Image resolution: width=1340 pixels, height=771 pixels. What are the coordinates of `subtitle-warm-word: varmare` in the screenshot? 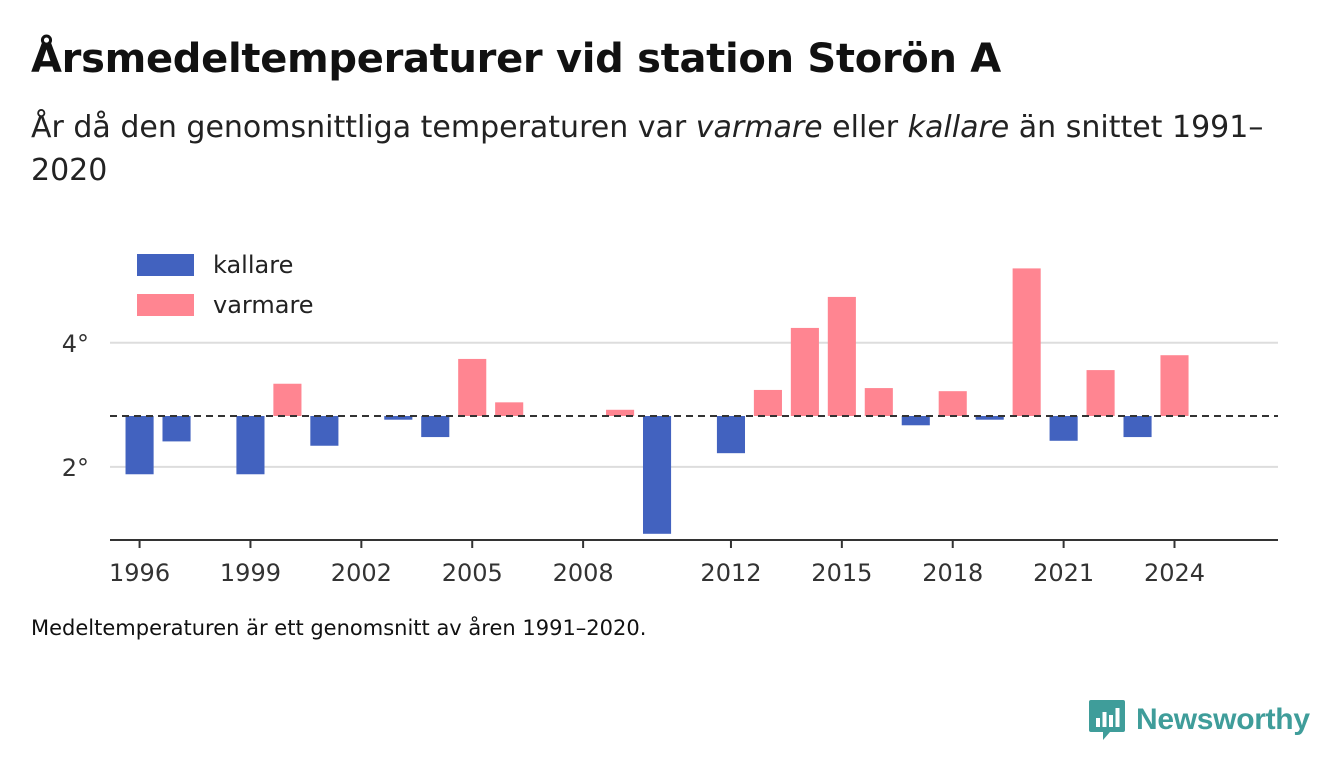 It's located at (759, 127).